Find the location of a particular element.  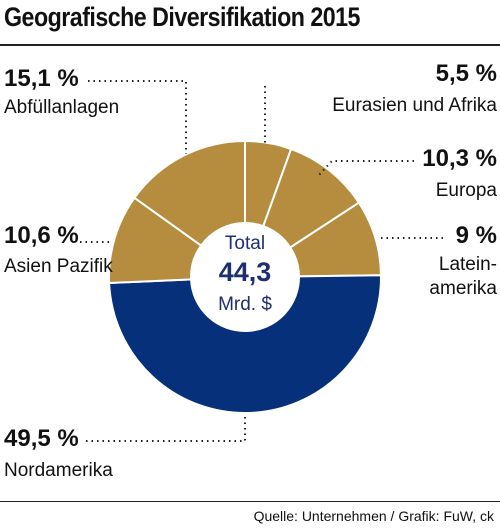

slice-value-label-0: 5,5 % is located at coordinates (466, 73).